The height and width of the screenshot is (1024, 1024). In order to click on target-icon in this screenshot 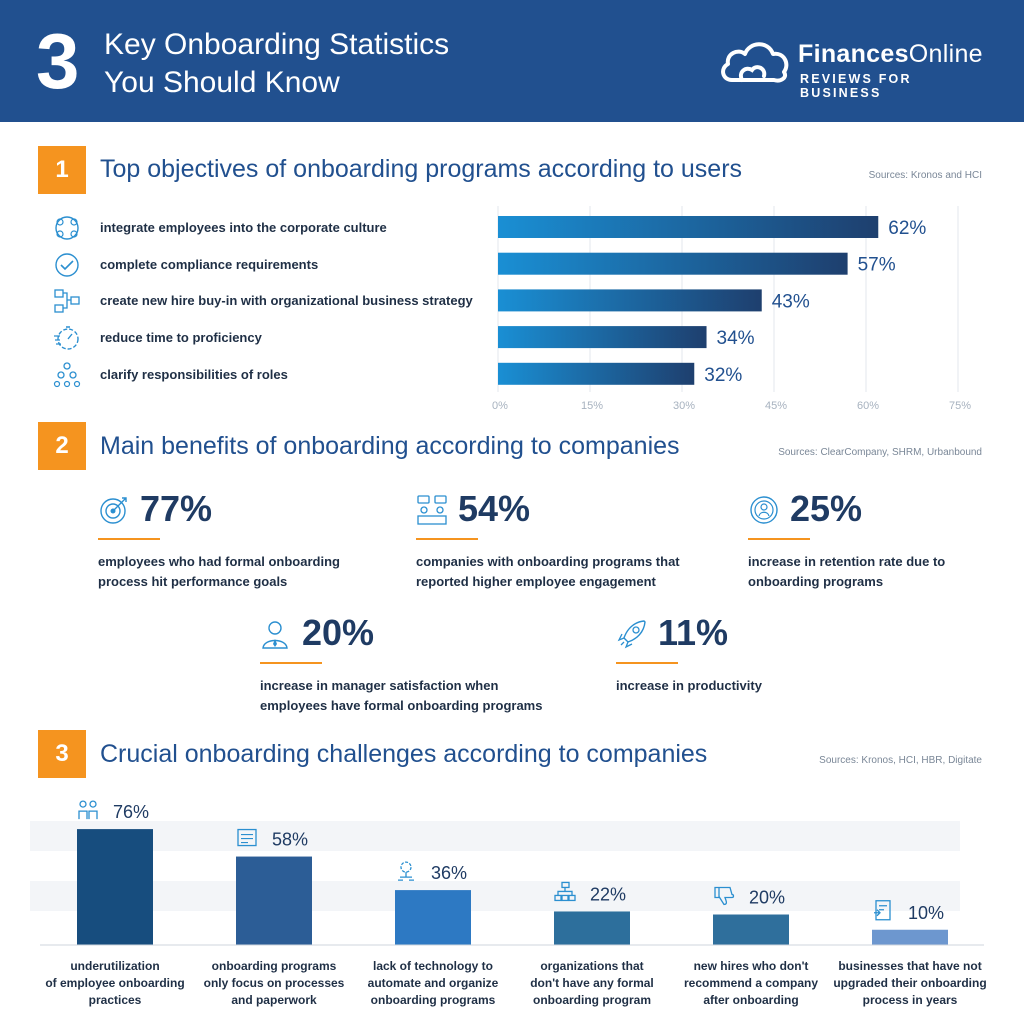, I will do `click(113, 510)`.